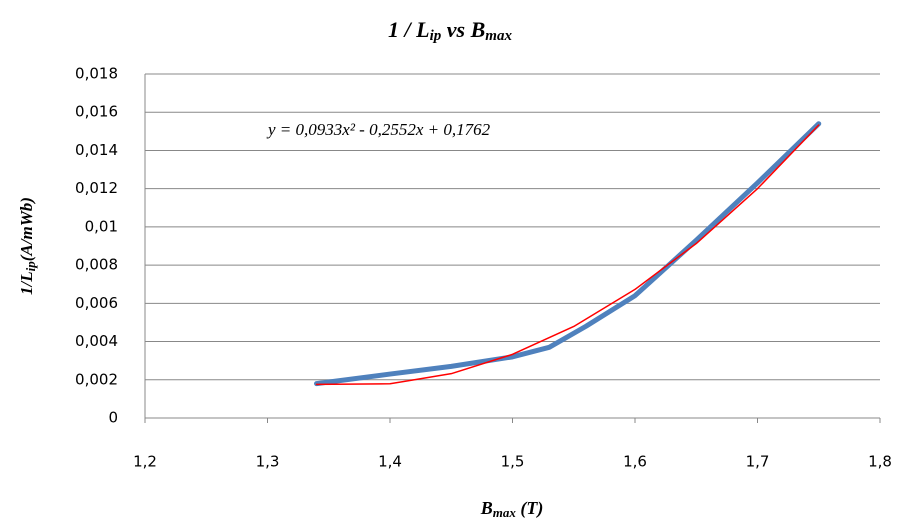 This screenshot has height=530, width=906. Describe the element at coordinates (880, 462) in the screenshot. I see `x-tick-label: 1,8` at that location.